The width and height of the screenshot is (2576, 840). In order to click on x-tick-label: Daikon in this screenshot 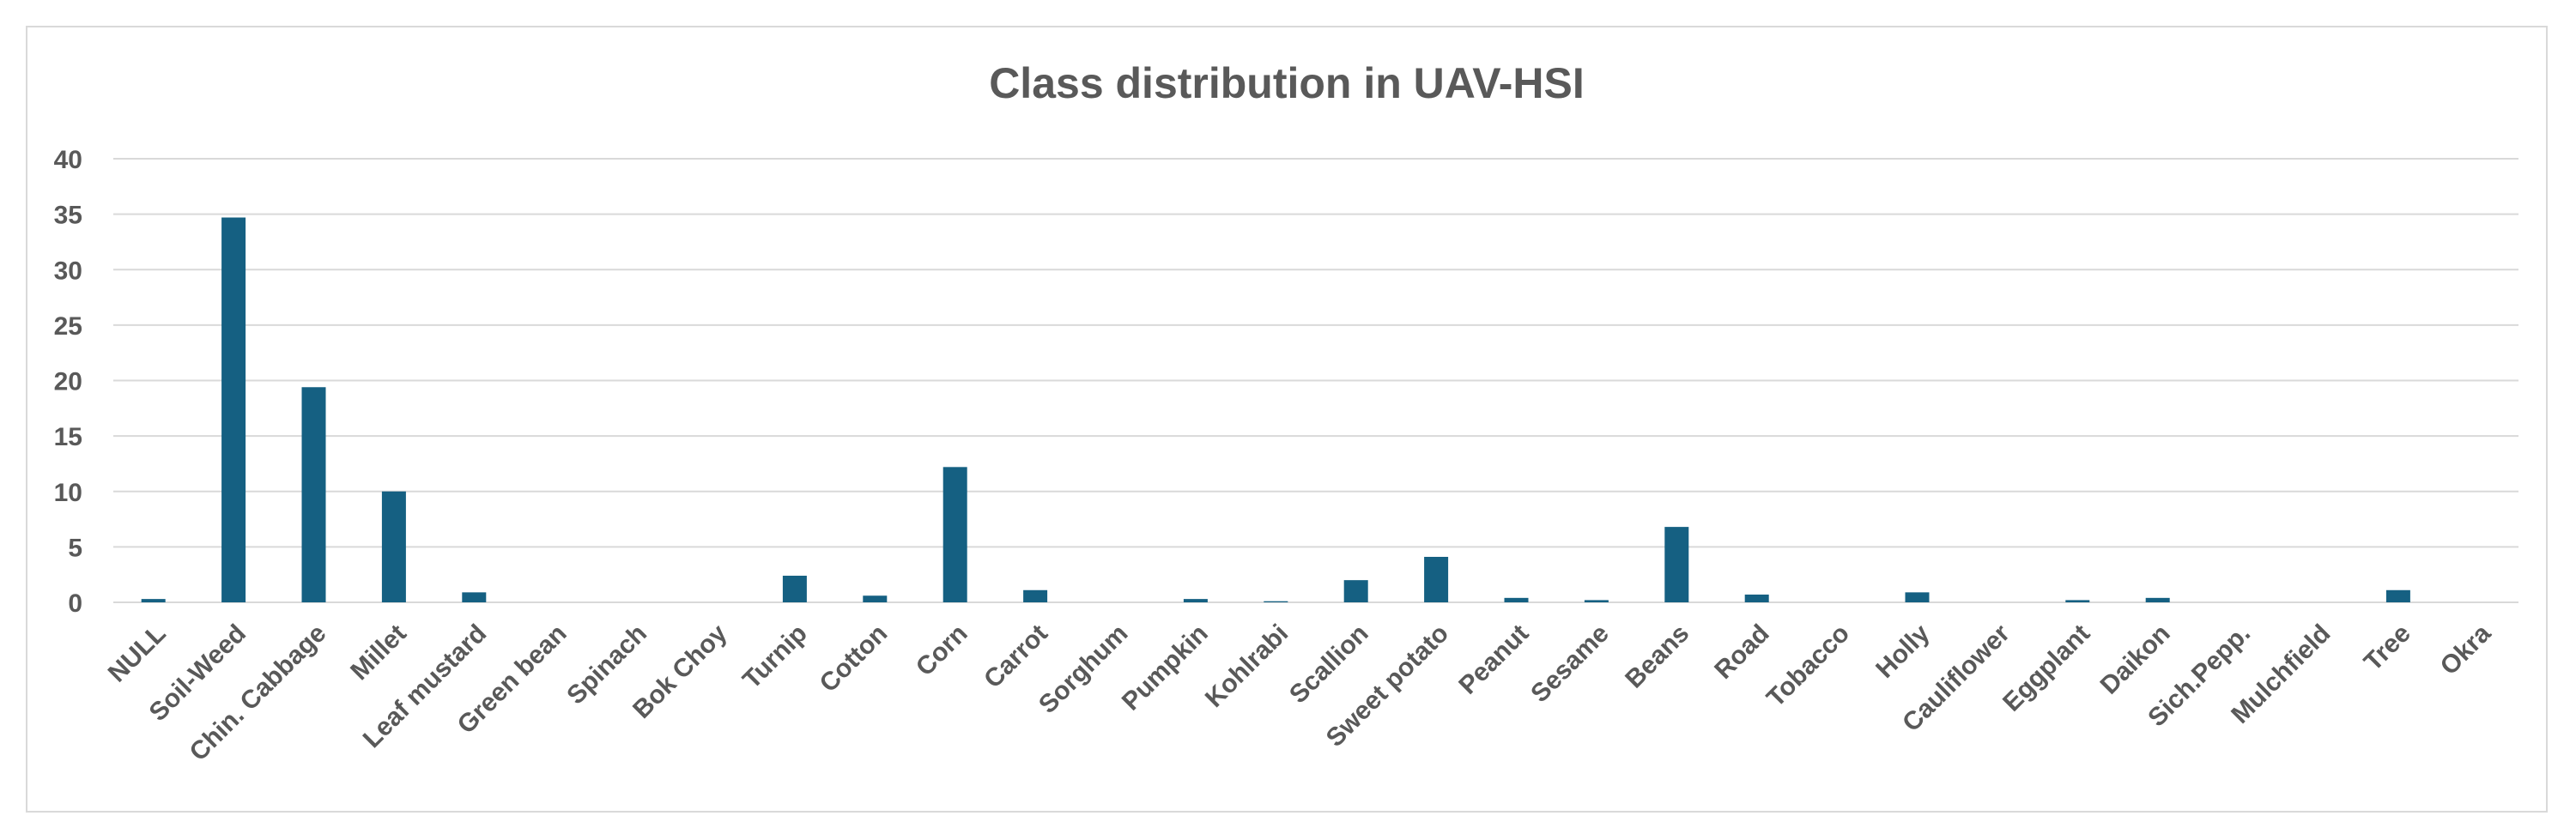, I will do `click(2135, 659)`.